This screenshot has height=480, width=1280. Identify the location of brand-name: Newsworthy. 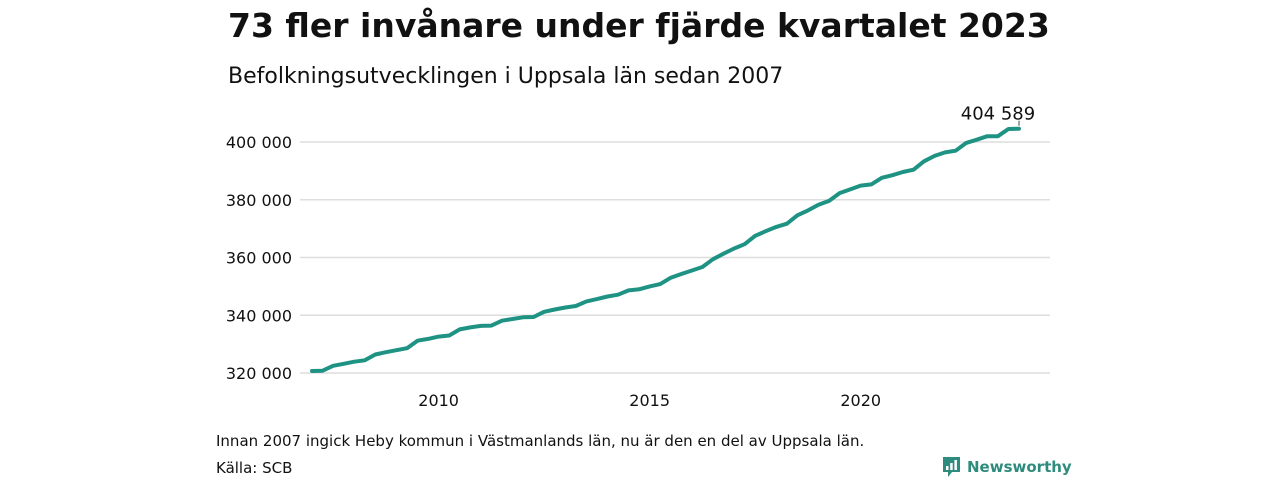
(1019, 467).